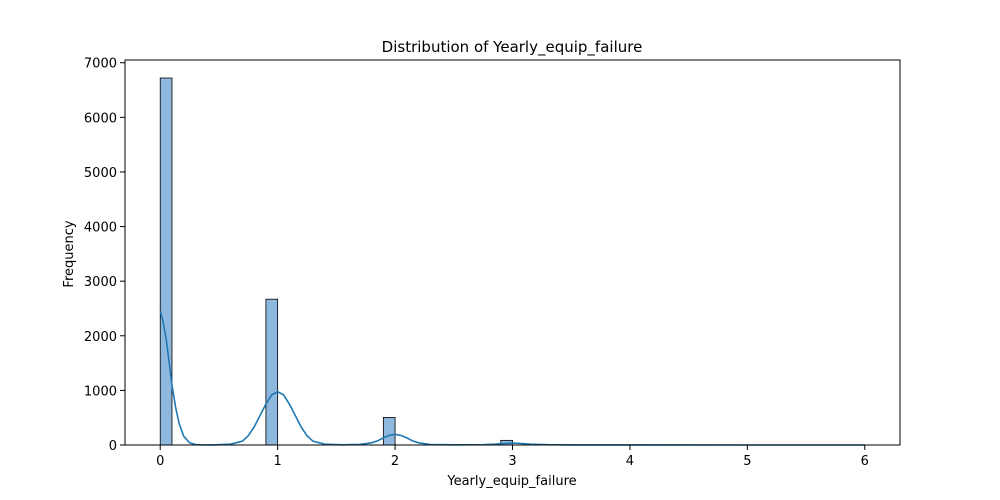 Image resolution: width=1000 pixels, height=500 pixels. What do you see at coordinates (160, 461) in the screenshot?
I see `x-tick-label-0: 0` at bounding box center [160, 461].